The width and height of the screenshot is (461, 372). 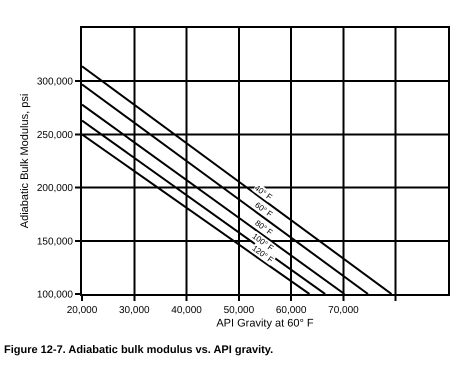 What do you see at coordinates (265, 324) in the screenshot?
I see `x-axis-title: API Gravity at 60° F` at bounding box center [265, 324].